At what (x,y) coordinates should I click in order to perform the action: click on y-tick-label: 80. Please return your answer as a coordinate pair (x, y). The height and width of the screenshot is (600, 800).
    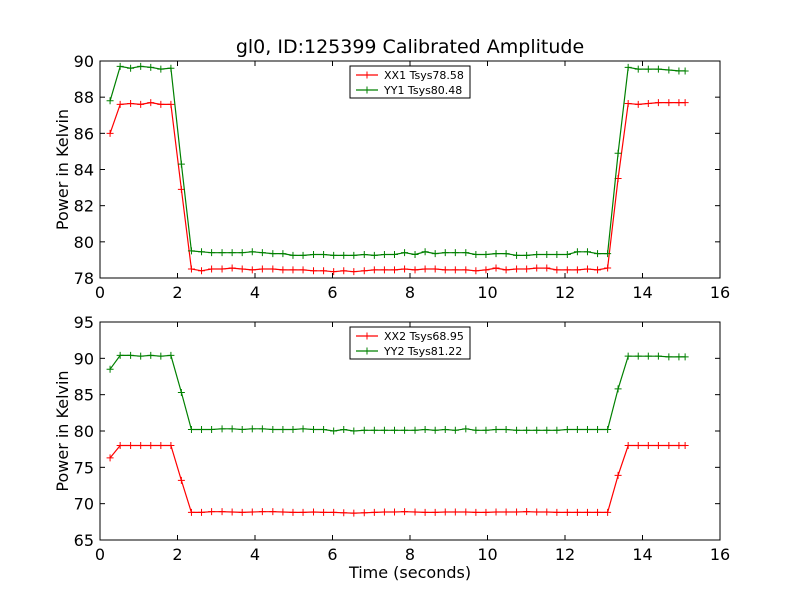
    Looking at the image, I should click on (84, 242).